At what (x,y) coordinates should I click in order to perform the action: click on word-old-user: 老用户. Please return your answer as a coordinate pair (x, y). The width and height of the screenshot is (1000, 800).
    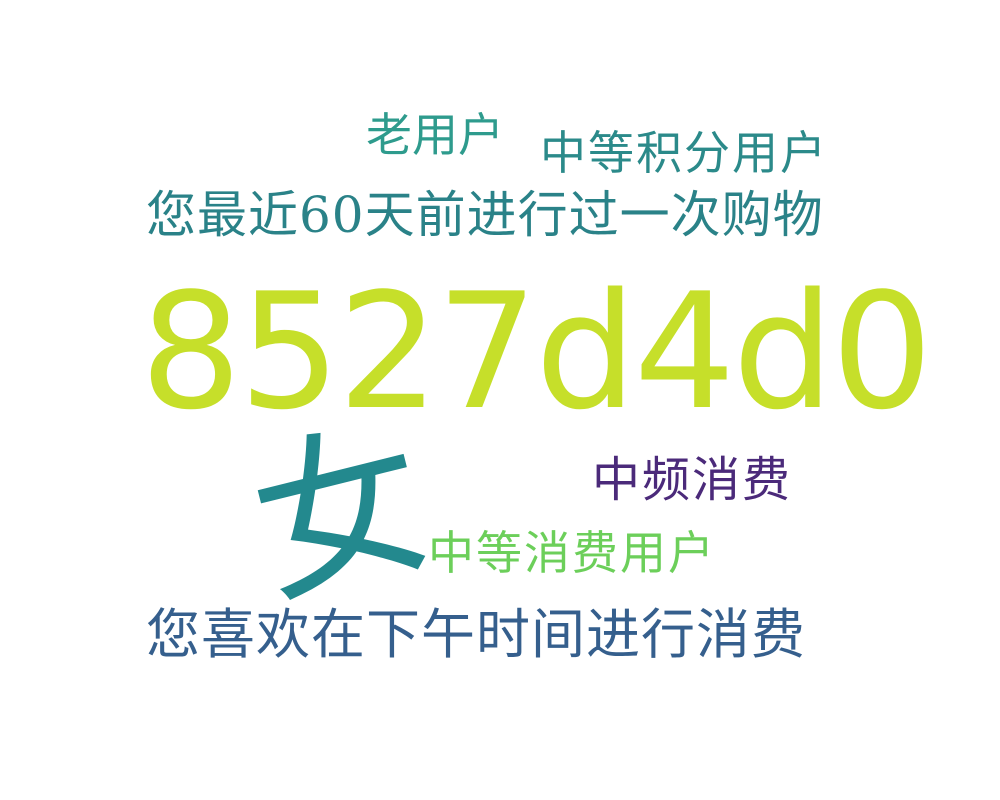
    Looking at the image, I should click on (435, 135).